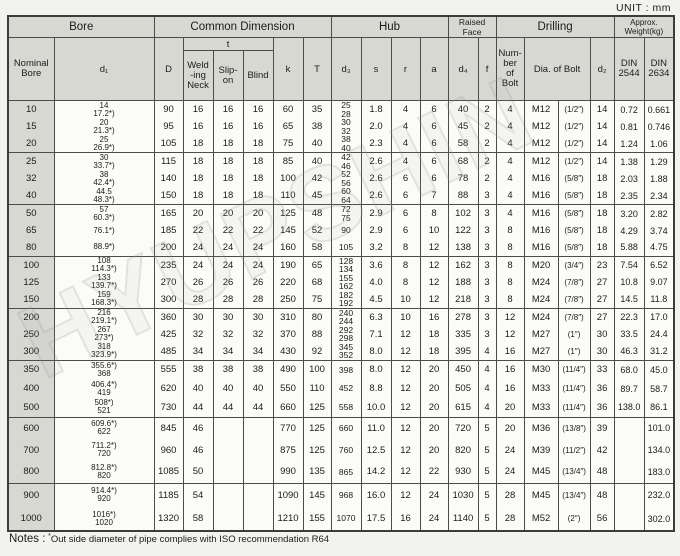 This screenshot has width=680, height=556. I want to click on cell-bolt_m: M30, so click(541, 369).